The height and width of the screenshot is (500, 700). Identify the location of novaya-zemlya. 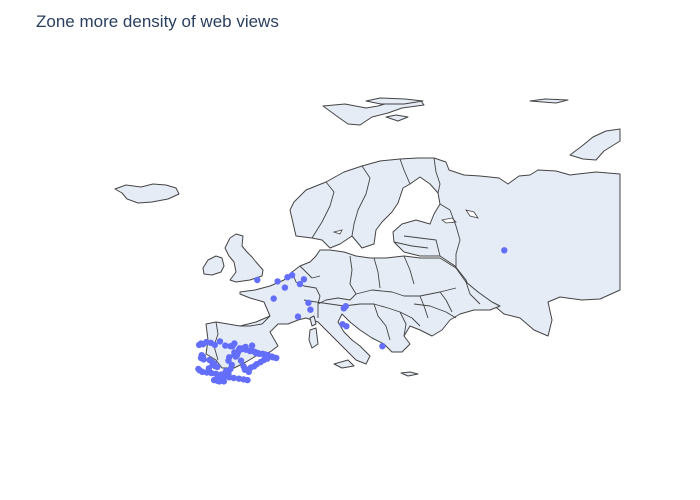
(595, 144).